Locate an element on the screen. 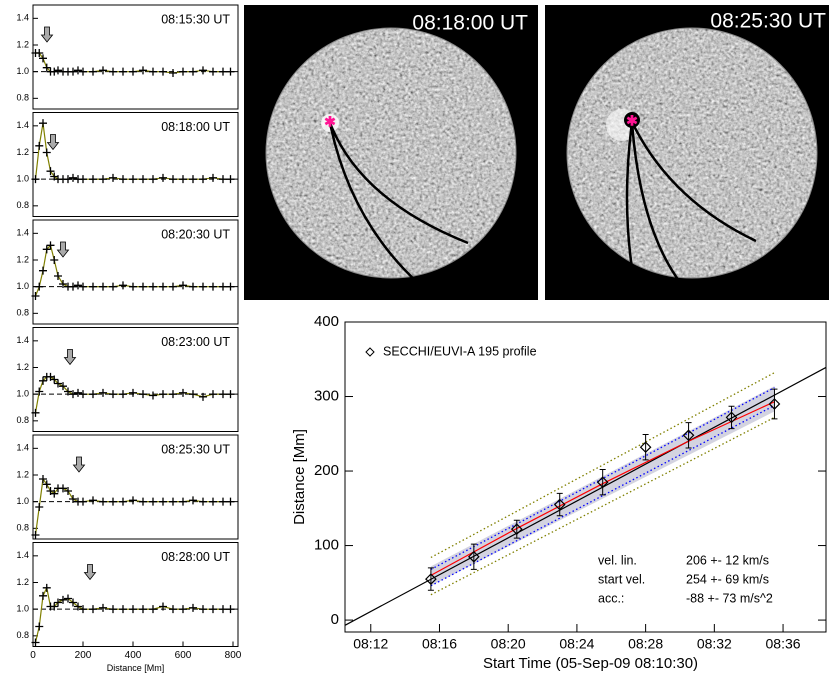 This screenshot has height=682, width=829. x-tick-label: 08:12 is located at coordinates (370, 644).